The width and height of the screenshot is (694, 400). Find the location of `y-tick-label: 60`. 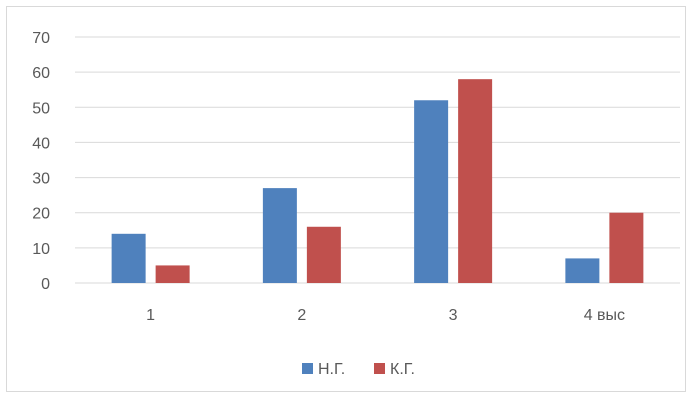

y-tick-label: 60 is located at coordinates (41, 73).